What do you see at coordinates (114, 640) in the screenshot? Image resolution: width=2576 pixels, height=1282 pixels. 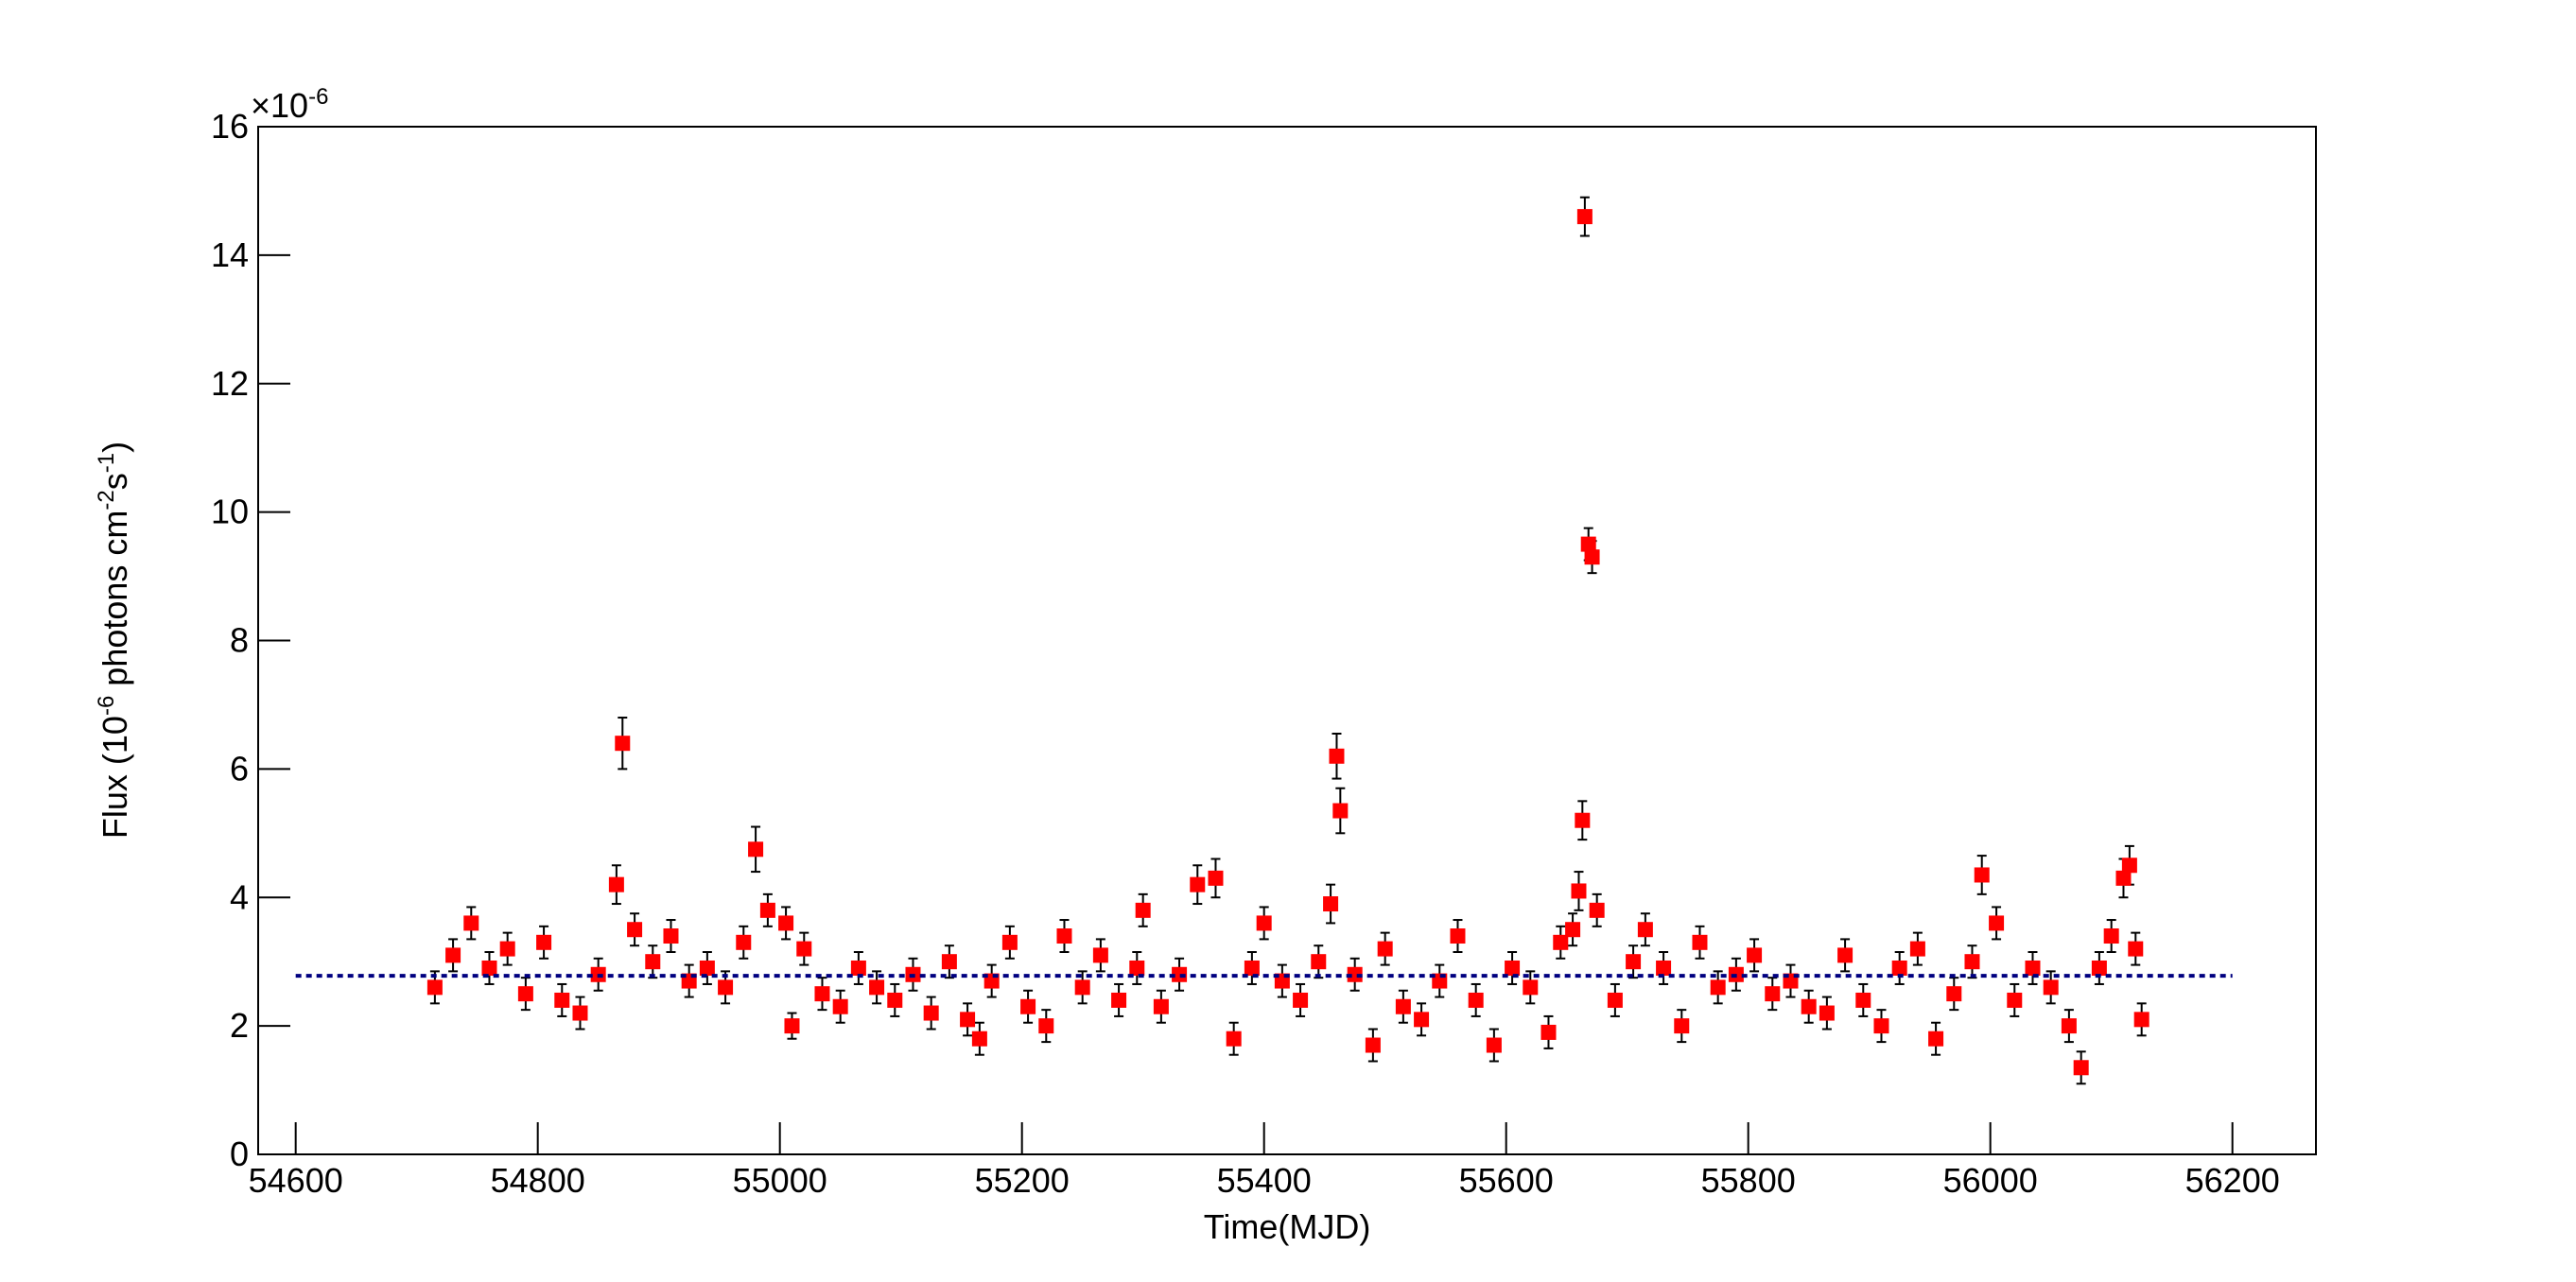 I see `y-axis-label: Flux (10-6 photons cm-2s-1)` at bounding box center [114, 640].